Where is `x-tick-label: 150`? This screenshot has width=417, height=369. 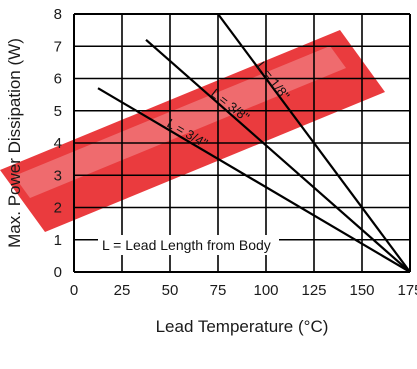
x-tick-label: 150 is located at coordinates (361, 290).